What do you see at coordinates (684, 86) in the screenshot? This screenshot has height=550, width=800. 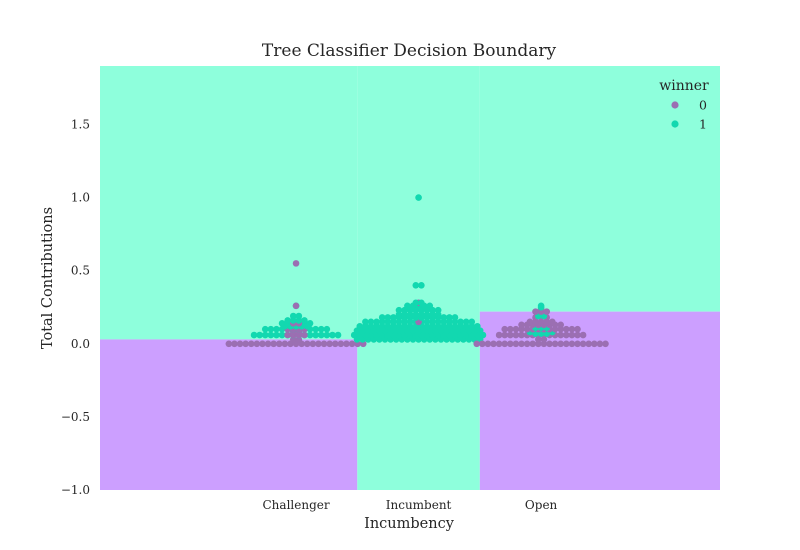 I see `legend-title: winner` at bounding box center [684, 86].